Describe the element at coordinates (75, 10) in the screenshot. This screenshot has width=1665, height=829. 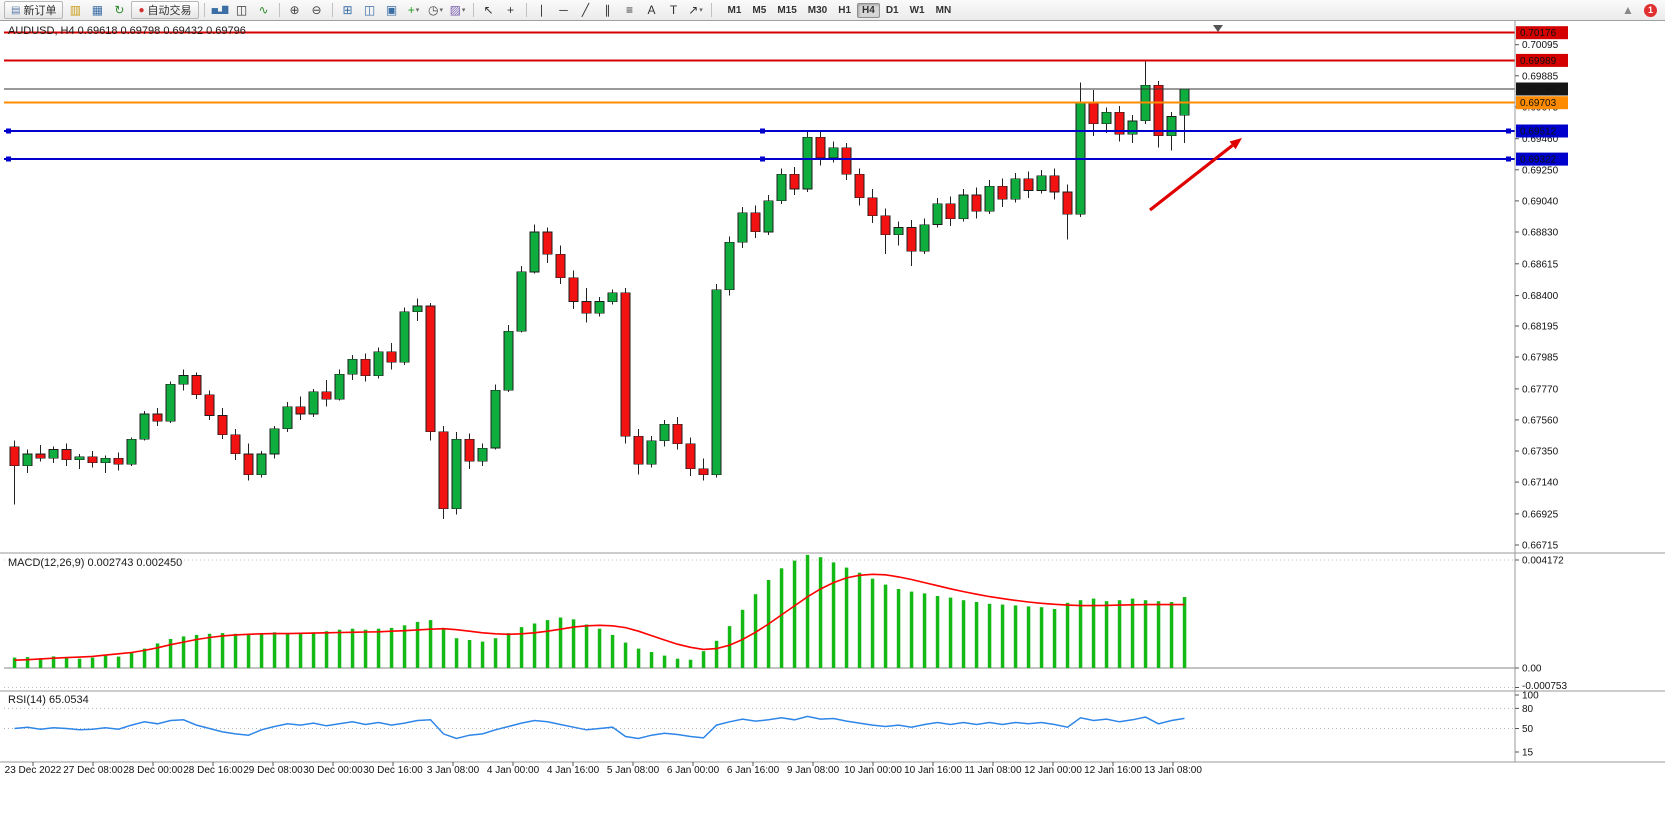
I see `charts-list-icon: ▥` at that location.